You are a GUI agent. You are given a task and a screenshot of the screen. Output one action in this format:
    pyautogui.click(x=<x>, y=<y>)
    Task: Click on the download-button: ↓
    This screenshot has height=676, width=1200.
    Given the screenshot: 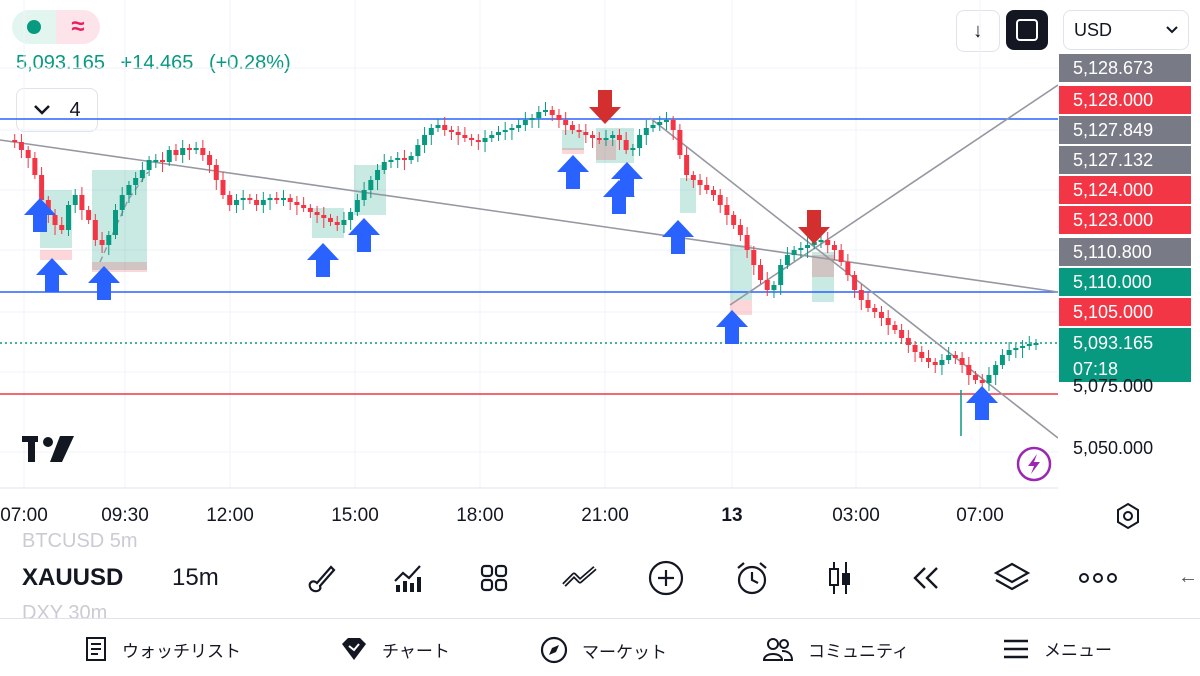 What is the action you would take?
    pyautogui.click(x=978, y=31)
    